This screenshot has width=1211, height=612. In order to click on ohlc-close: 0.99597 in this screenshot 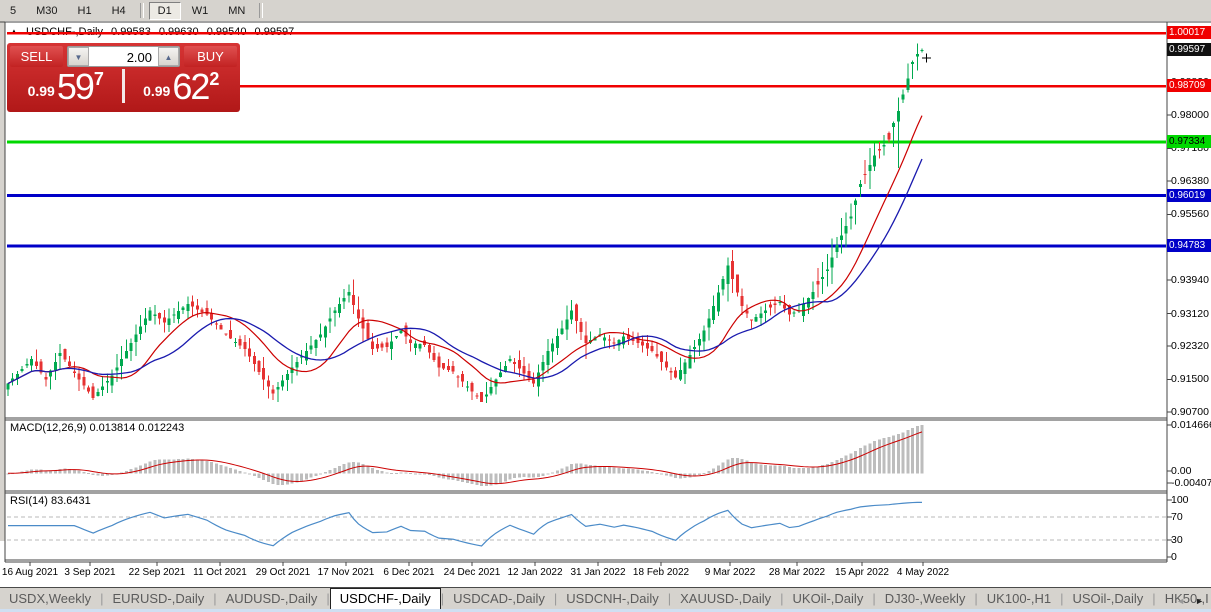, I will do `click(274, 32)`.